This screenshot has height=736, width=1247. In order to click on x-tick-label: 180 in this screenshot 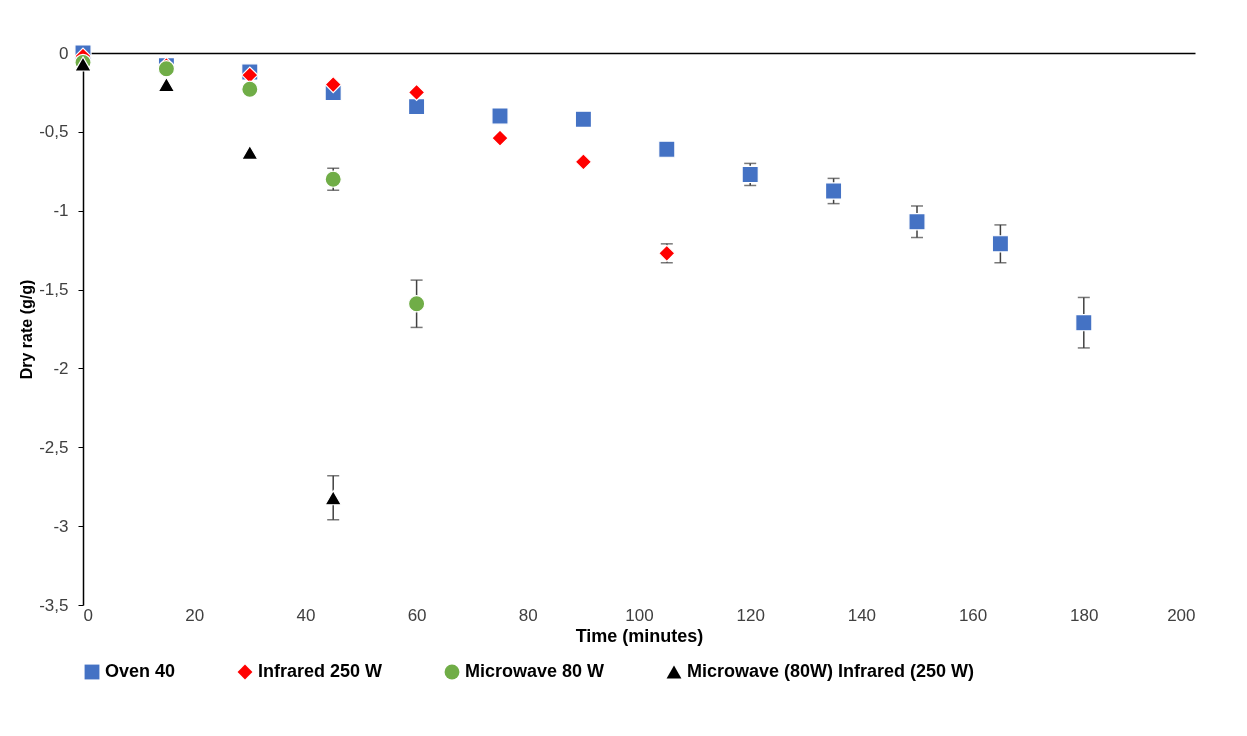, I will do `click(1084, 615)`.